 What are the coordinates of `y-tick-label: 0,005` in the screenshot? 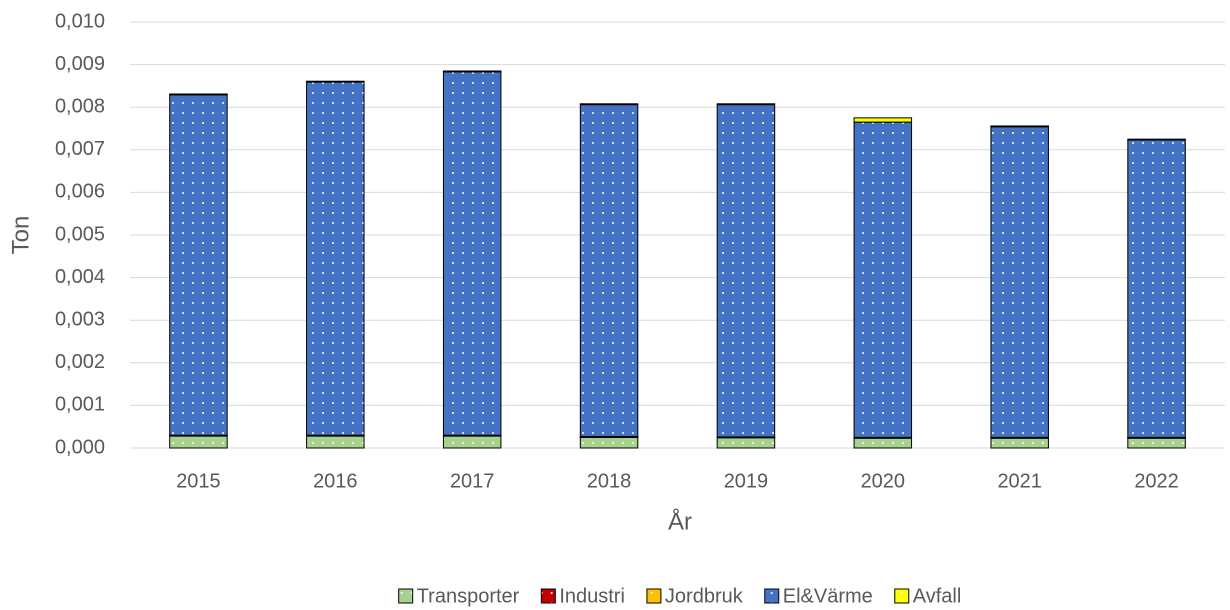 It's located at (80, 234).